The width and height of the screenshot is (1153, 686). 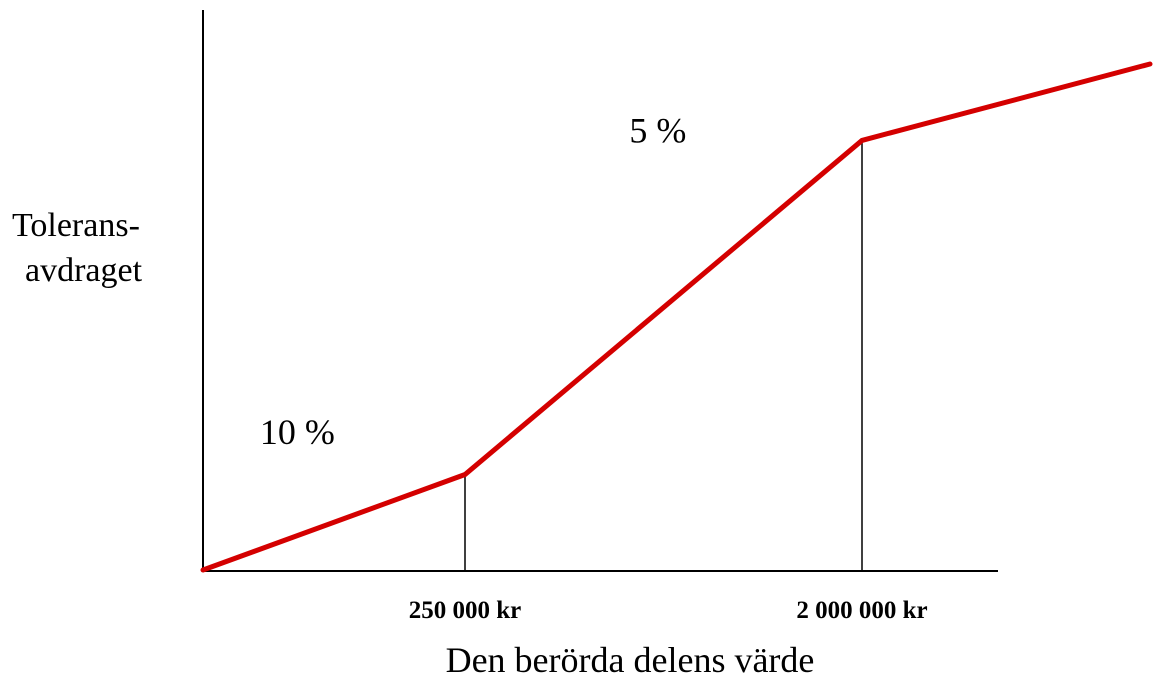 What do you see at coordinates (297, 432) in the screenshot?
I see `segment-rate-label-1: 10 %` at bounding box center [297, 432].